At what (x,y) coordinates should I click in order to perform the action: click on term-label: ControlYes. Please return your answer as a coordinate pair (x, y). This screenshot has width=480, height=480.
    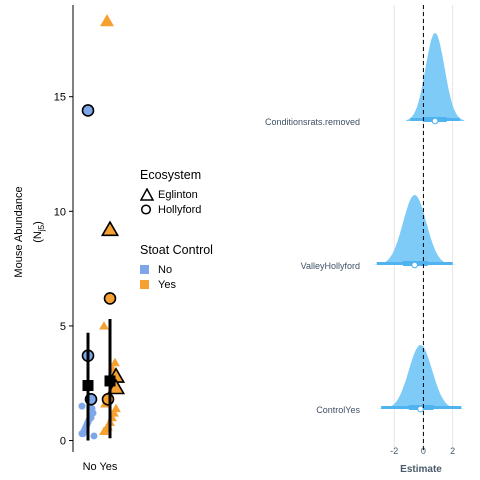
    Looking at the image, I should click on (338, 410).